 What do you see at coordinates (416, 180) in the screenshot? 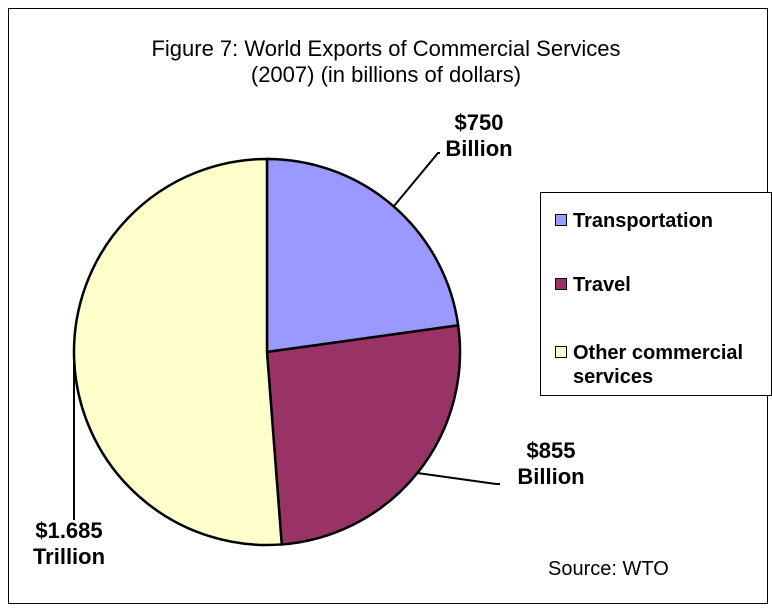
I see `leader-line-transportation` at bounding box center [416, 180].